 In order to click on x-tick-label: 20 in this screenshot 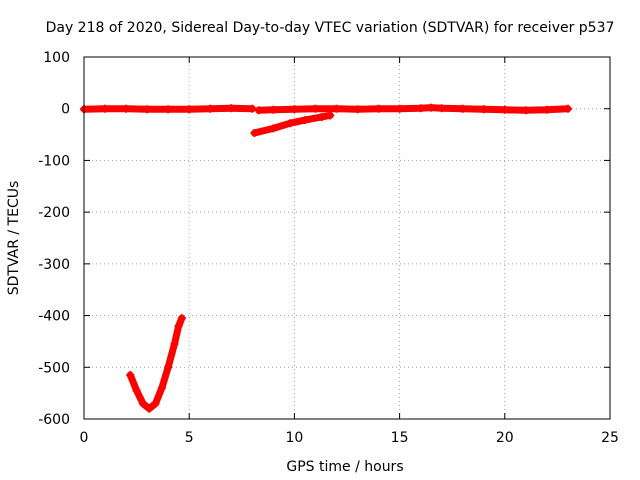, I will do `click(505, 438)`.